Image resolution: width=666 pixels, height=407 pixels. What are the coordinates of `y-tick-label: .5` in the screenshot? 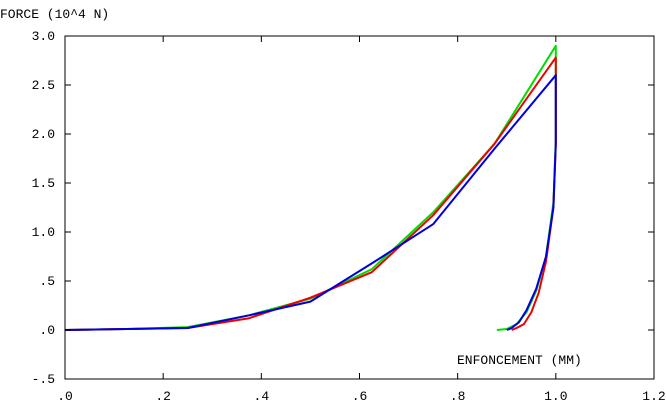 It's located at (47, 281).